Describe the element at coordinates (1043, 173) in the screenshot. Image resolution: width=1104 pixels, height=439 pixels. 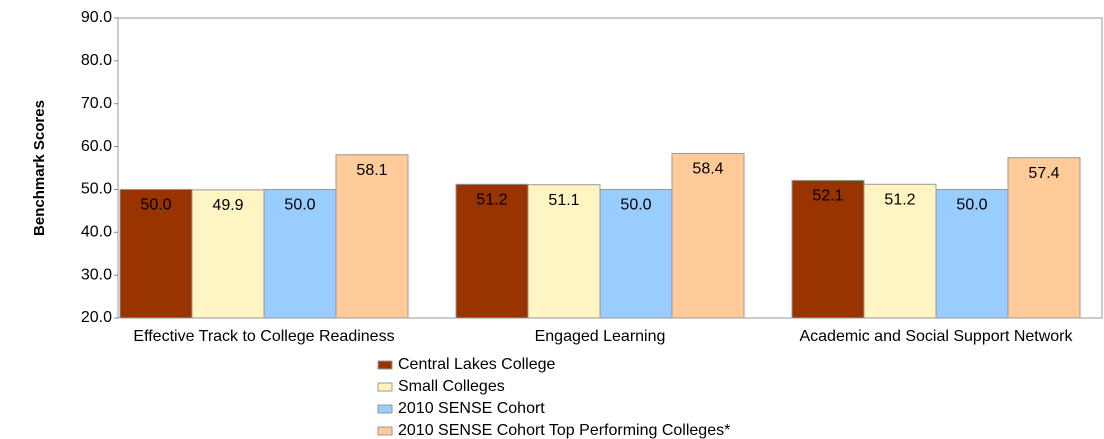
I see `data-label: 57.4` at that location.